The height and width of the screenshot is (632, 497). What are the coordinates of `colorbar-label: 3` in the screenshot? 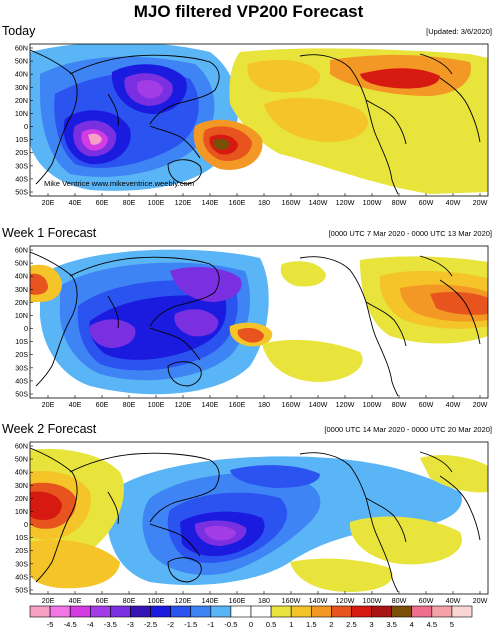 It's located at (371, 624).